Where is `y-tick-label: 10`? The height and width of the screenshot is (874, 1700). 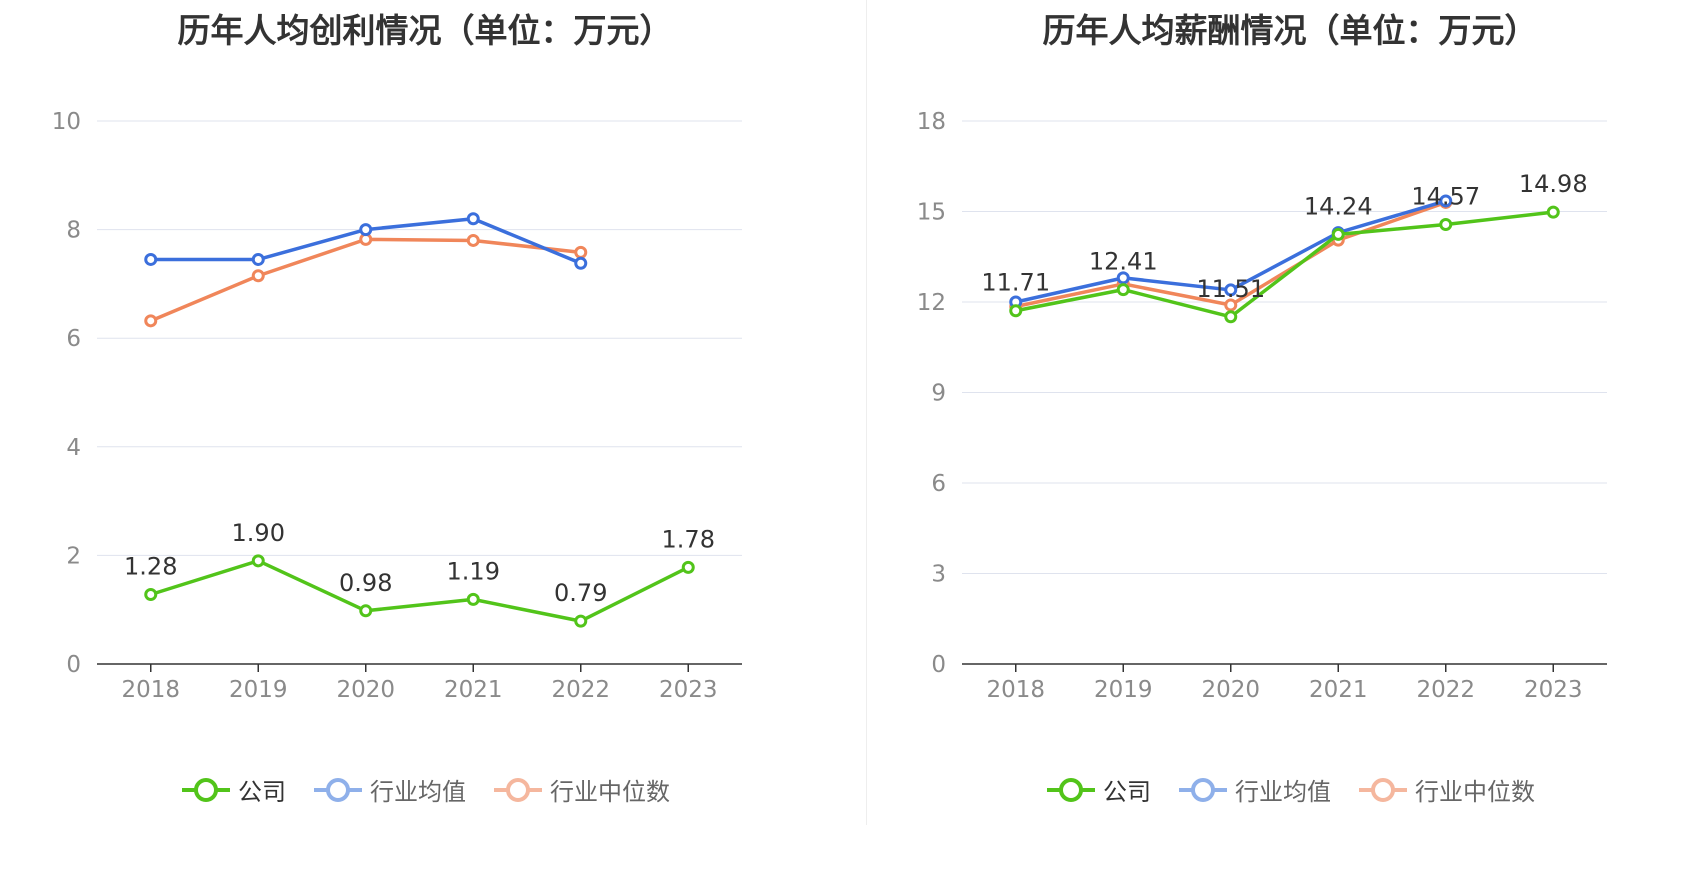 y-tick-label: 10 is located at coordinates (66, 122).